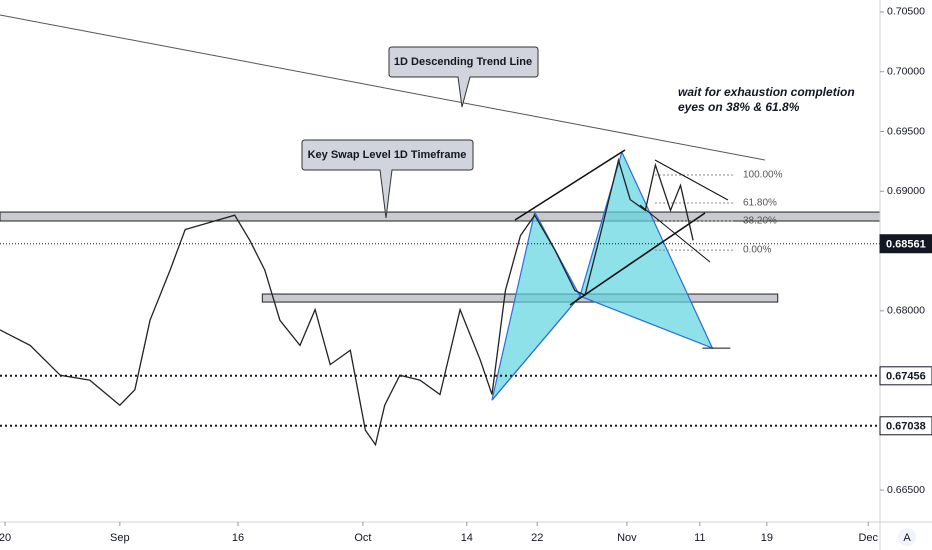 Image resolution: width=932 pixels, height=550 pixels. I want to click on drawing-lines, so click(621, 227).